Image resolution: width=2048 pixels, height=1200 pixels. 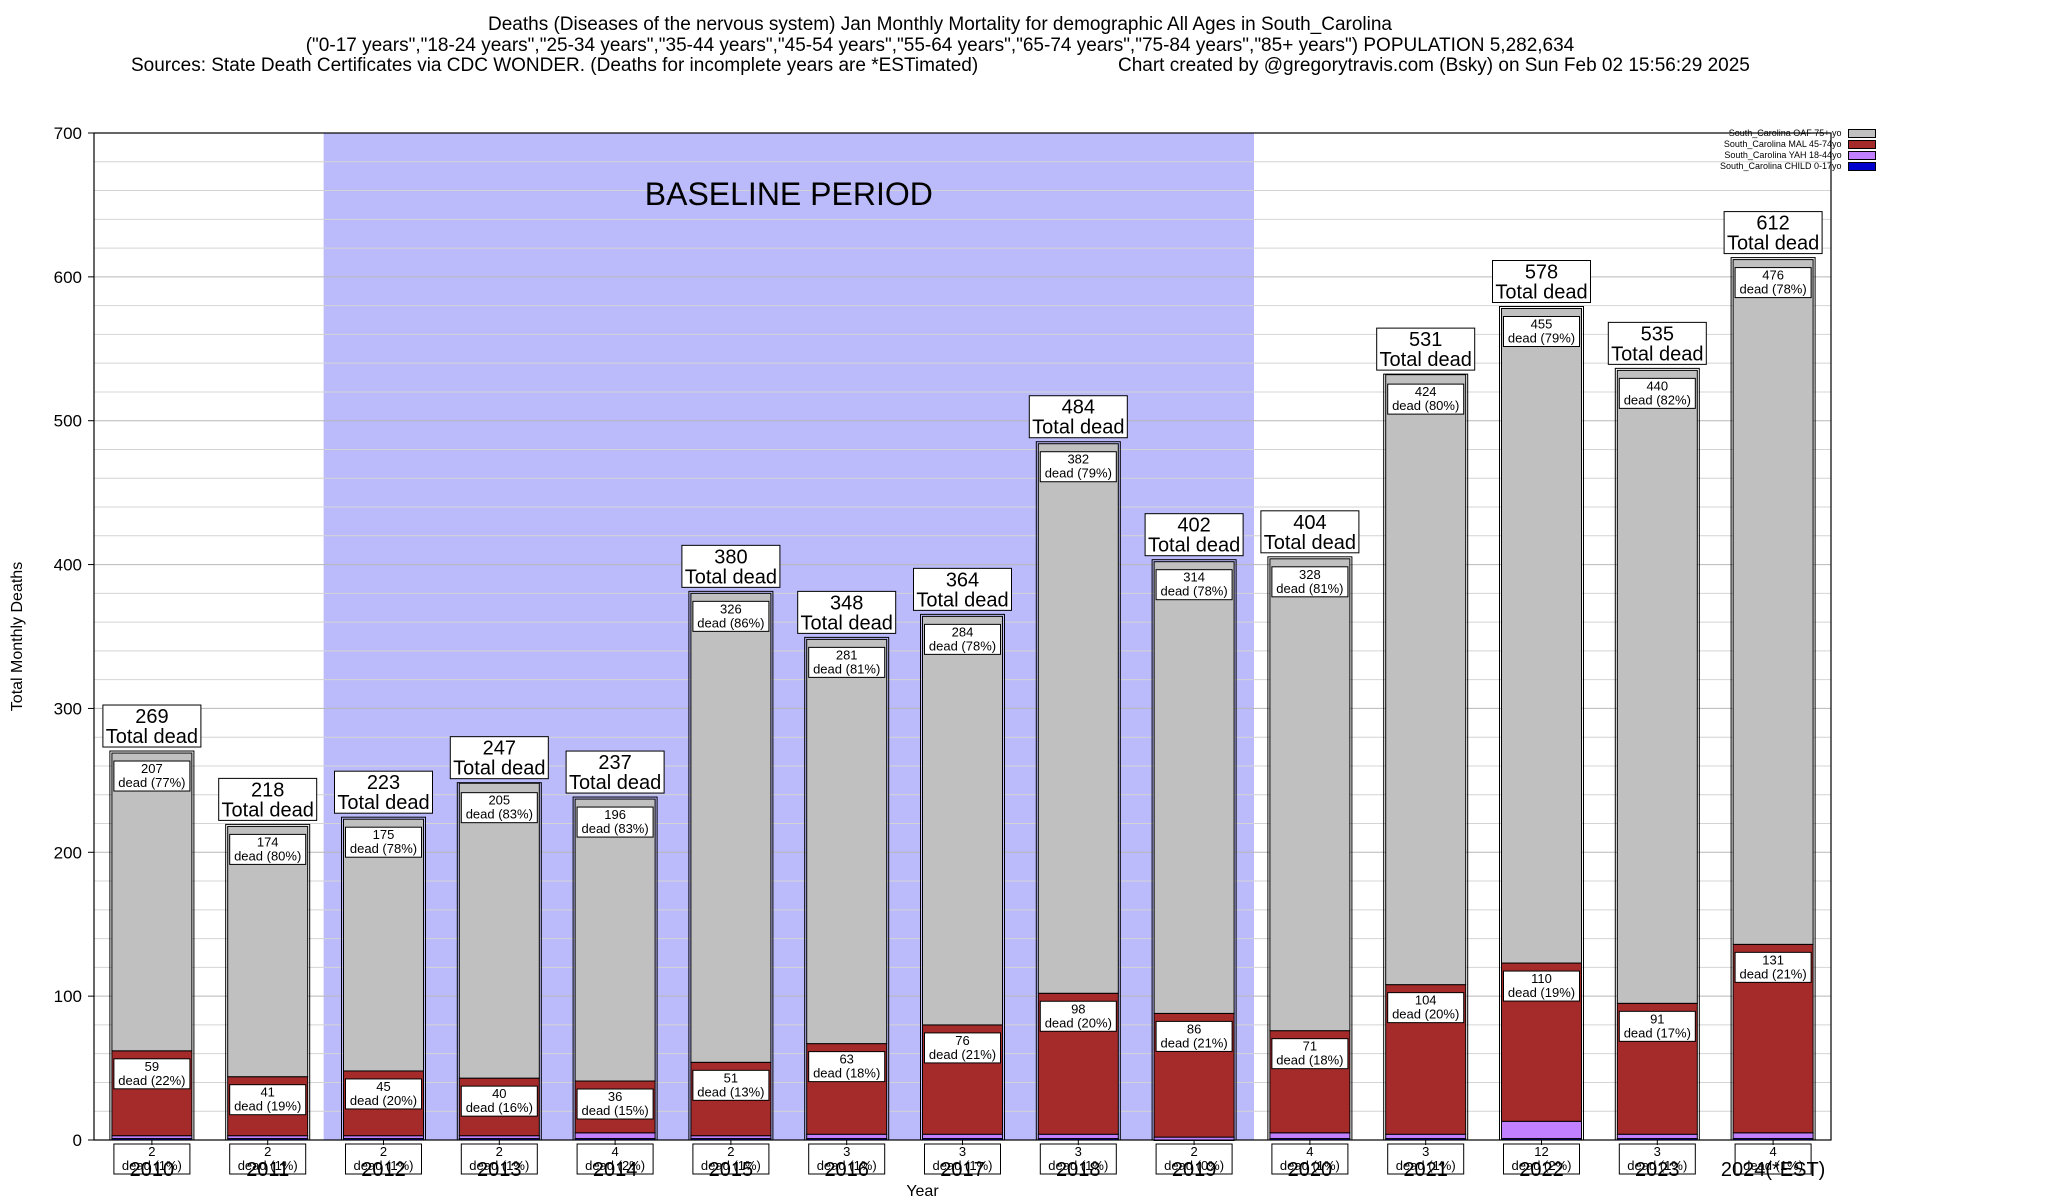 What do you see at coordinates (1772, 289) in the screenshot?
I see `oaf-label-pct: dead (78%)` at bounding box center [1772, 289].